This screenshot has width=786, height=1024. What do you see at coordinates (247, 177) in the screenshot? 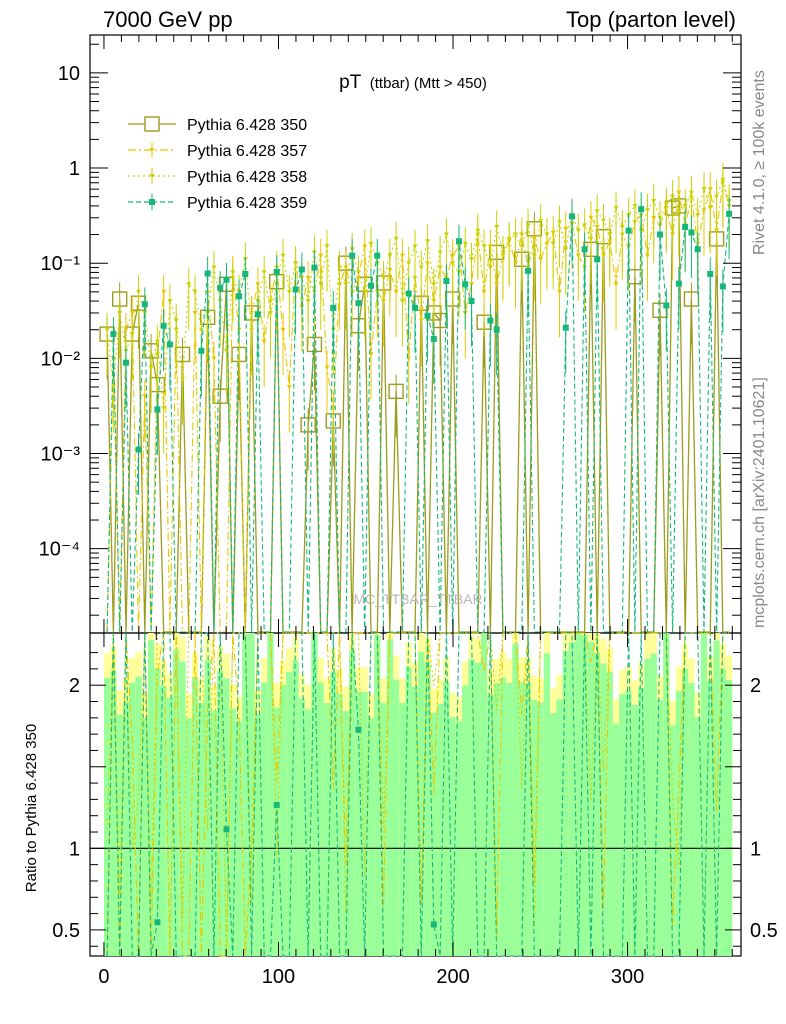
I see `legend-label-2: Pythia 6.428 358` at bounding box center [247, 177].